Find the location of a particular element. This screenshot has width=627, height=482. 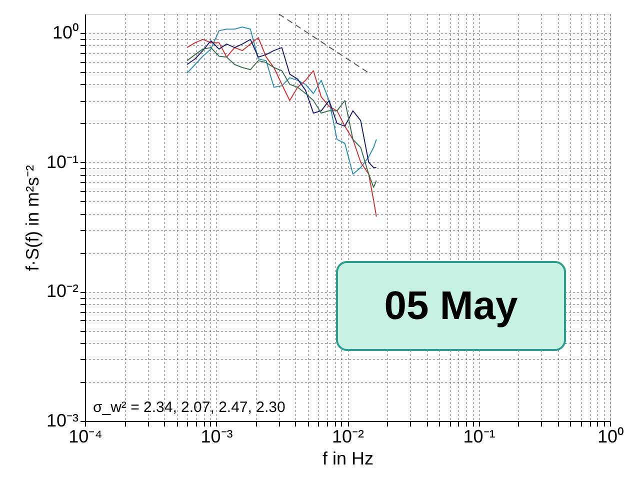

x-tick-label: 10⁻² is located at coordinates (348, 436).